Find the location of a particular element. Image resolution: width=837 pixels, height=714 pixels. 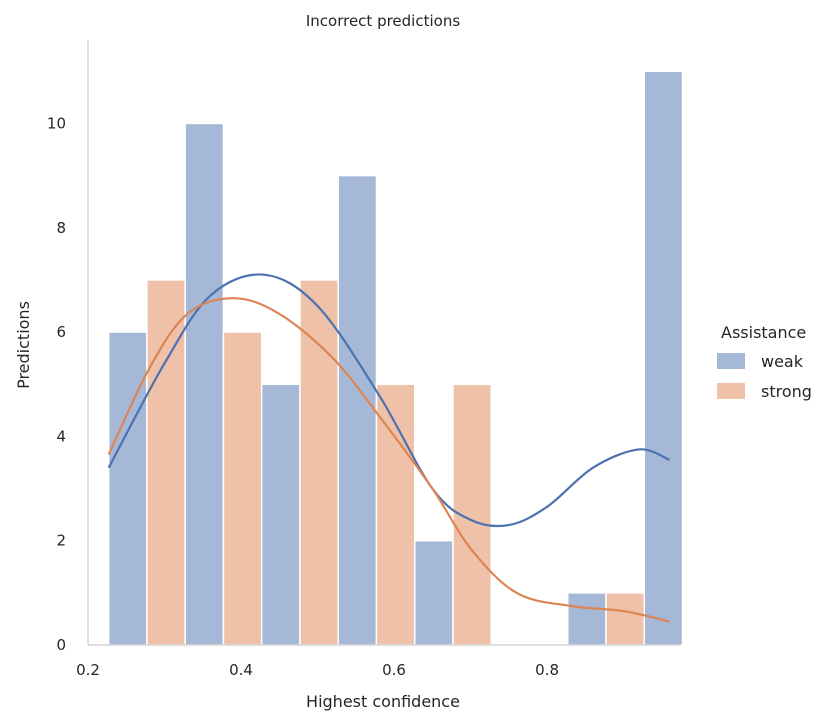

legend: Assistance weak strong is located at coordinates (764, 362).